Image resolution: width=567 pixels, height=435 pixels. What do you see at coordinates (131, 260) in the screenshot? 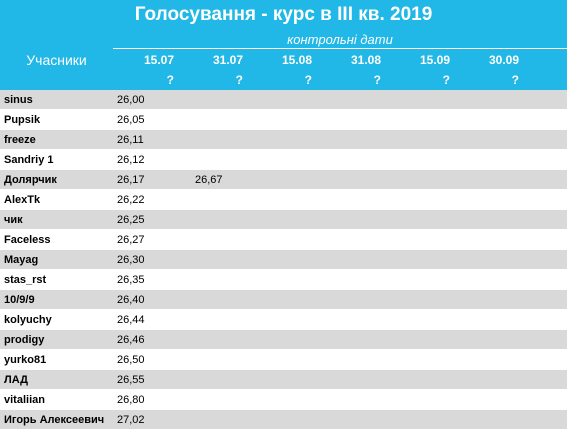
I see `forecast-cell: 26,30` at bounding box center [131, 260].